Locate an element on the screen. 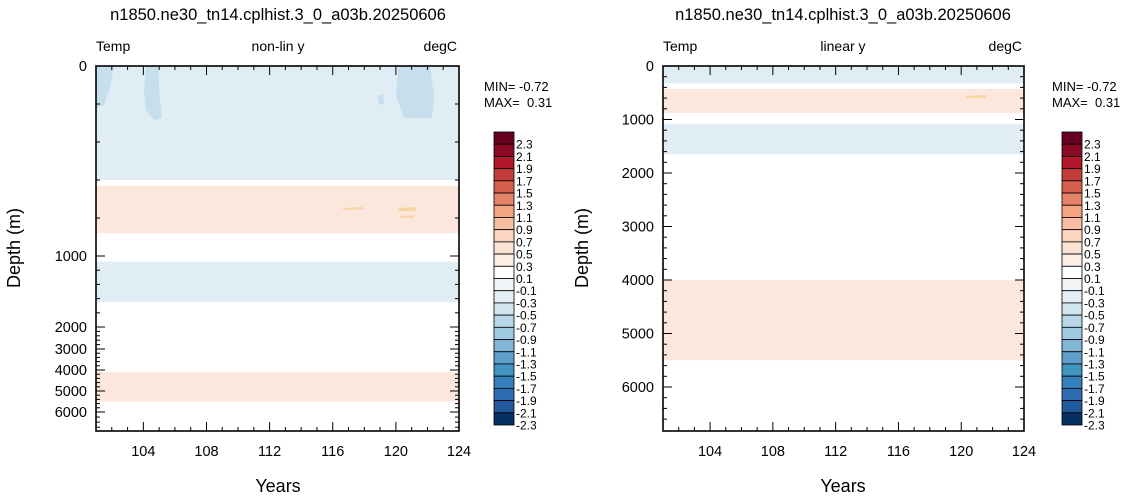  y-tick-label: 0 is located at coordinates (83, 67).